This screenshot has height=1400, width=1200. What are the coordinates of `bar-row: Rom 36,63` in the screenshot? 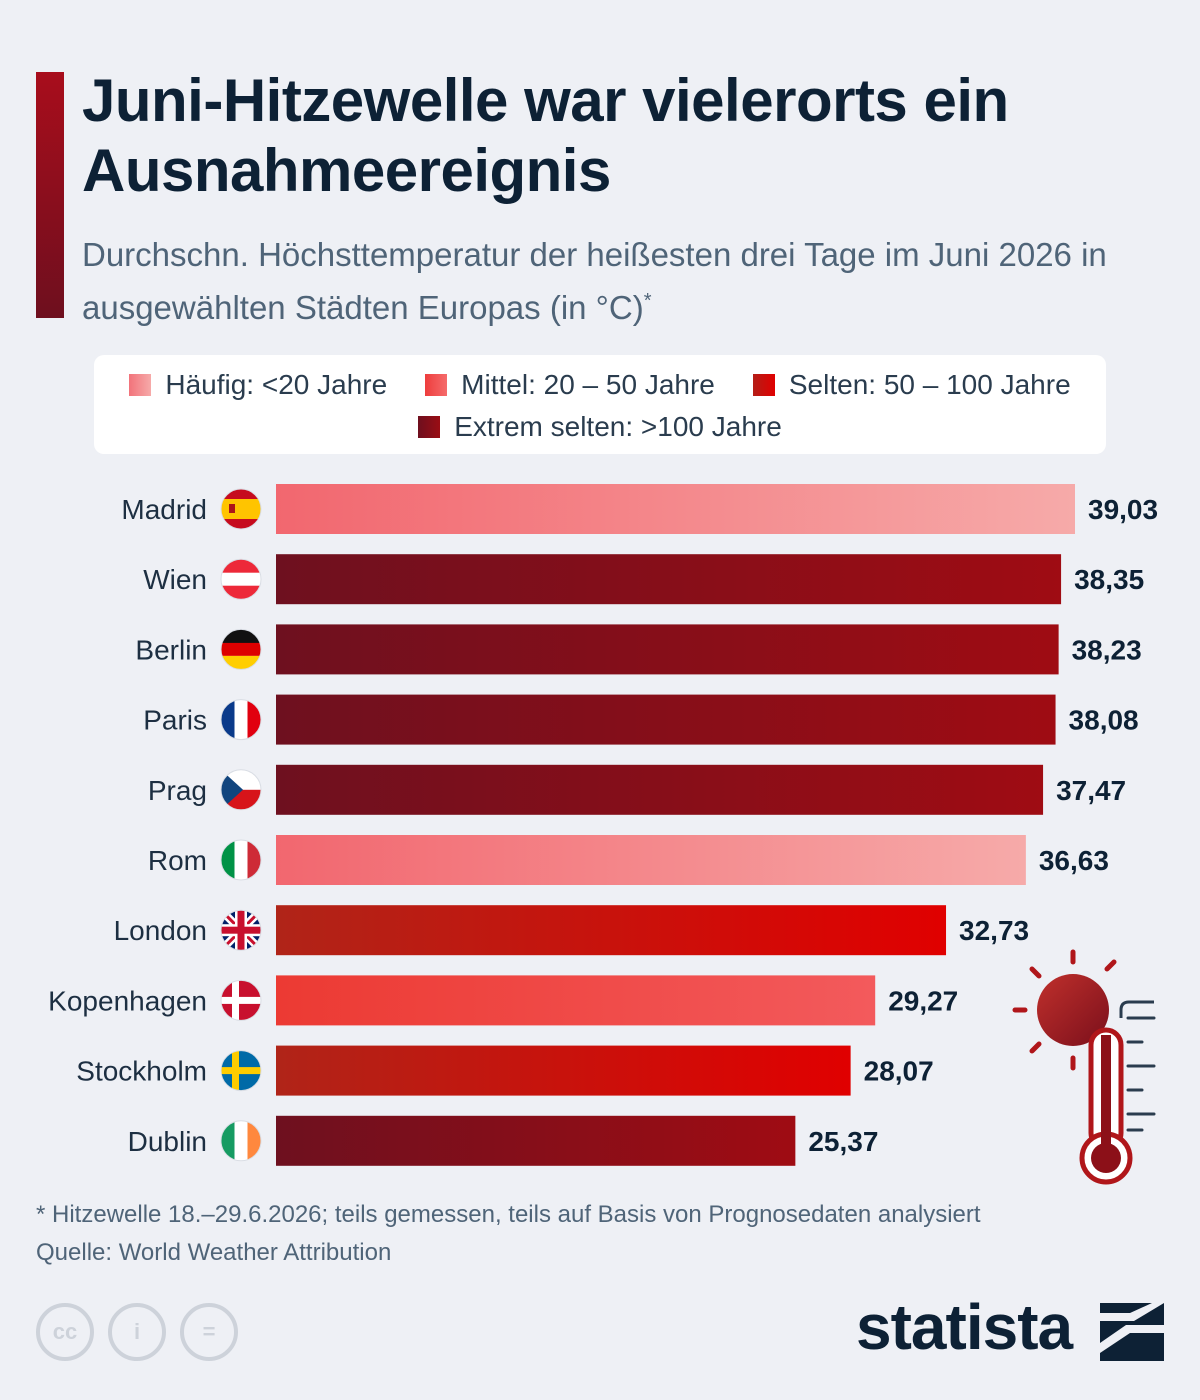 It's located at (628, 860).